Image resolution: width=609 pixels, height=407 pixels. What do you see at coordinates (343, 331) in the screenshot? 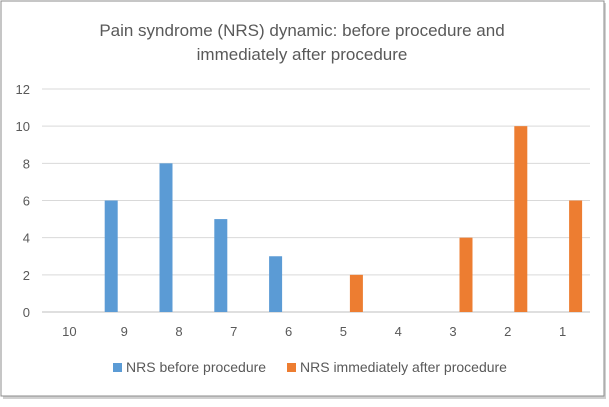
I see `x-tick-label: 5` at bounding box center [343, 331].